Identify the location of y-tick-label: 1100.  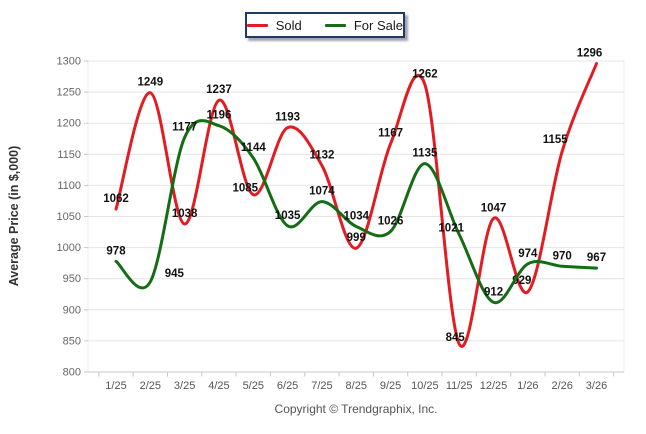
(69, 186).